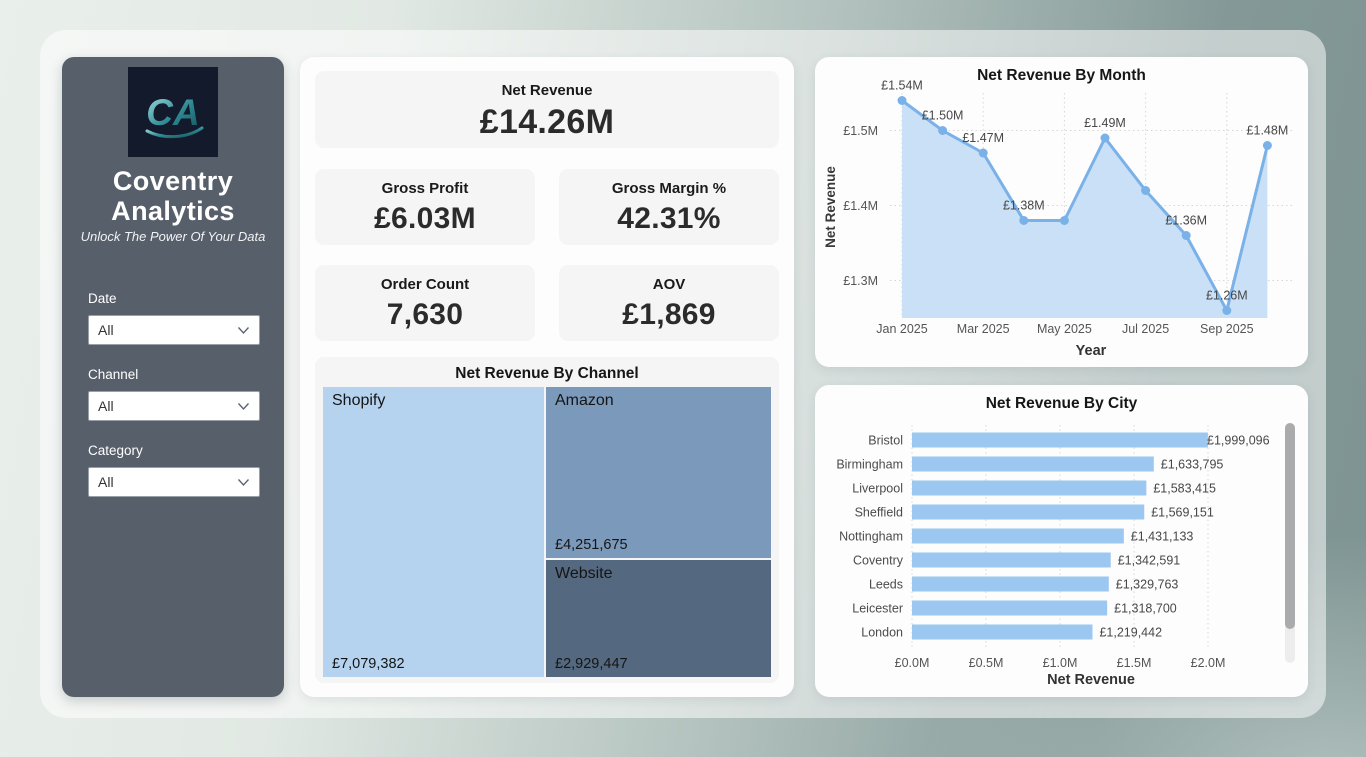  What do you see at coordinates (113, 374) in the screenshot?
I see `filter-channel-label: Channel` at bounding box center [113, 374].